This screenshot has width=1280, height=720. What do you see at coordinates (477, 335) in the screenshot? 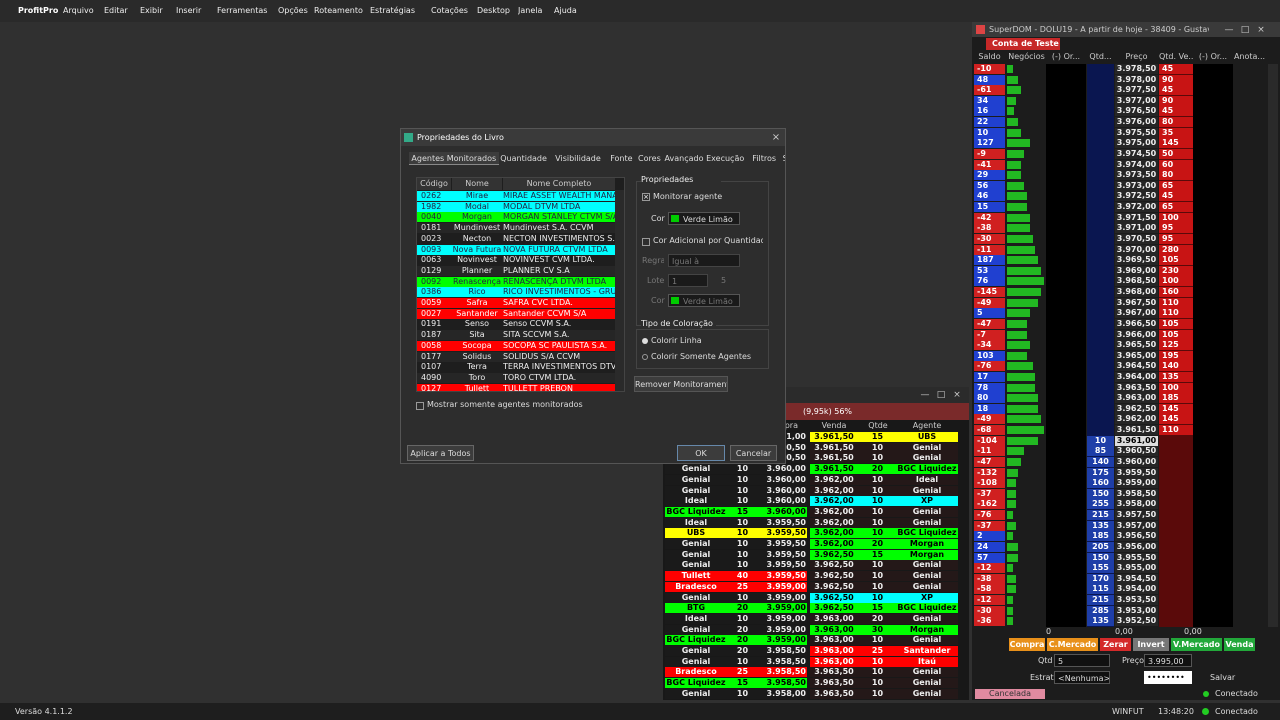
I see `agent-name: Sita` at bounding box center [477, 335].